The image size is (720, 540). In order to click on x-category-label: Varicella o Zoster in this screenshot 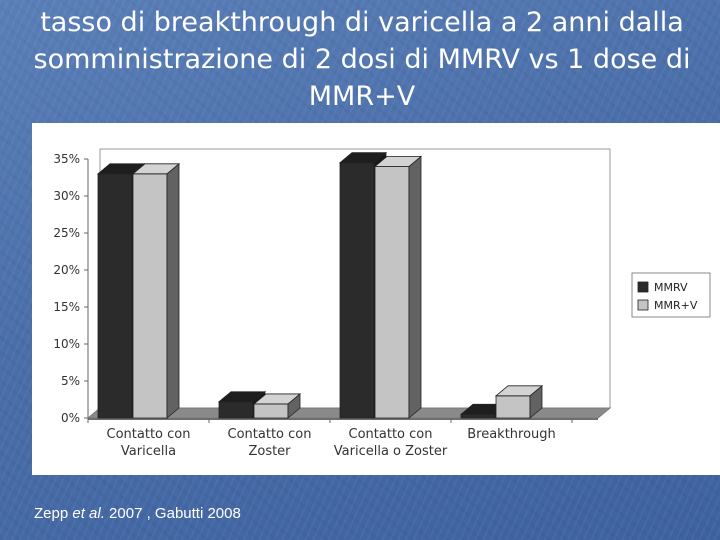, I will do `click(391, 451)`.